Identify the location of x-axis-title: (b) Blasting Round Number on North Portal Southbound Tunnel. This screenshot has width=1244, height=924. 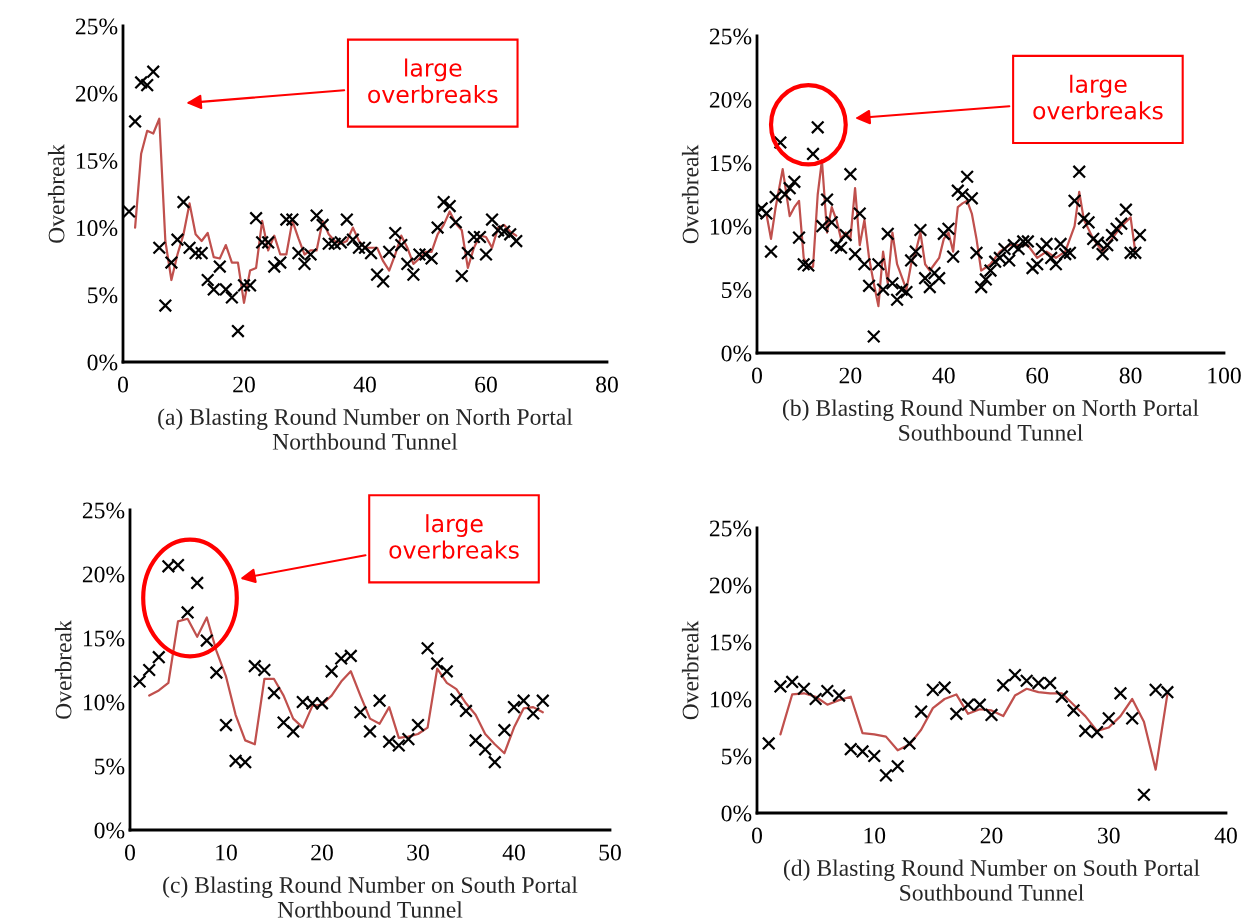
(990, 420).